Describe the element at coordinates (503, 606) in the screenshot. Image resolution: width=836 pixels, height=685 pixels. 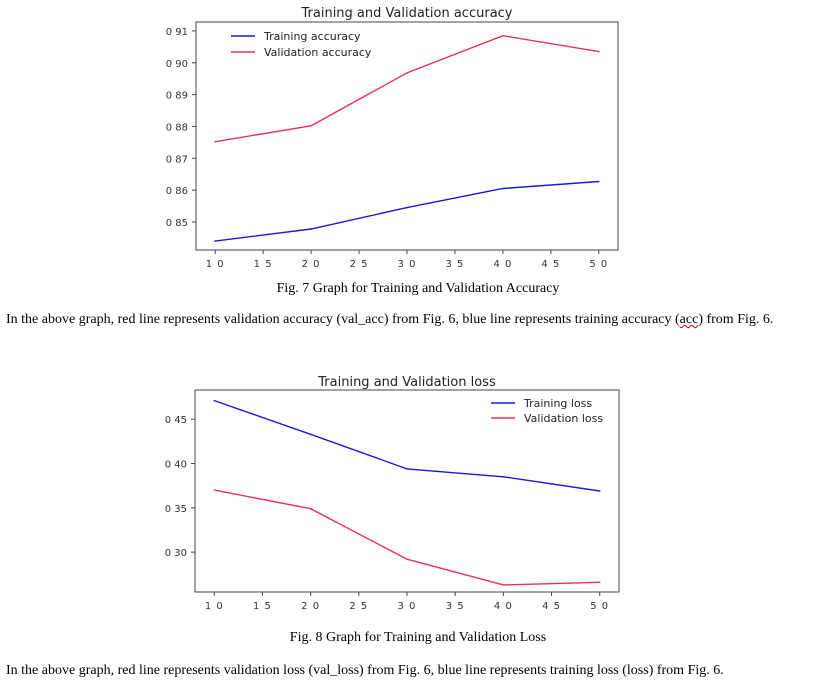
I see `loss-x-tick-label: 4 0` at that location.